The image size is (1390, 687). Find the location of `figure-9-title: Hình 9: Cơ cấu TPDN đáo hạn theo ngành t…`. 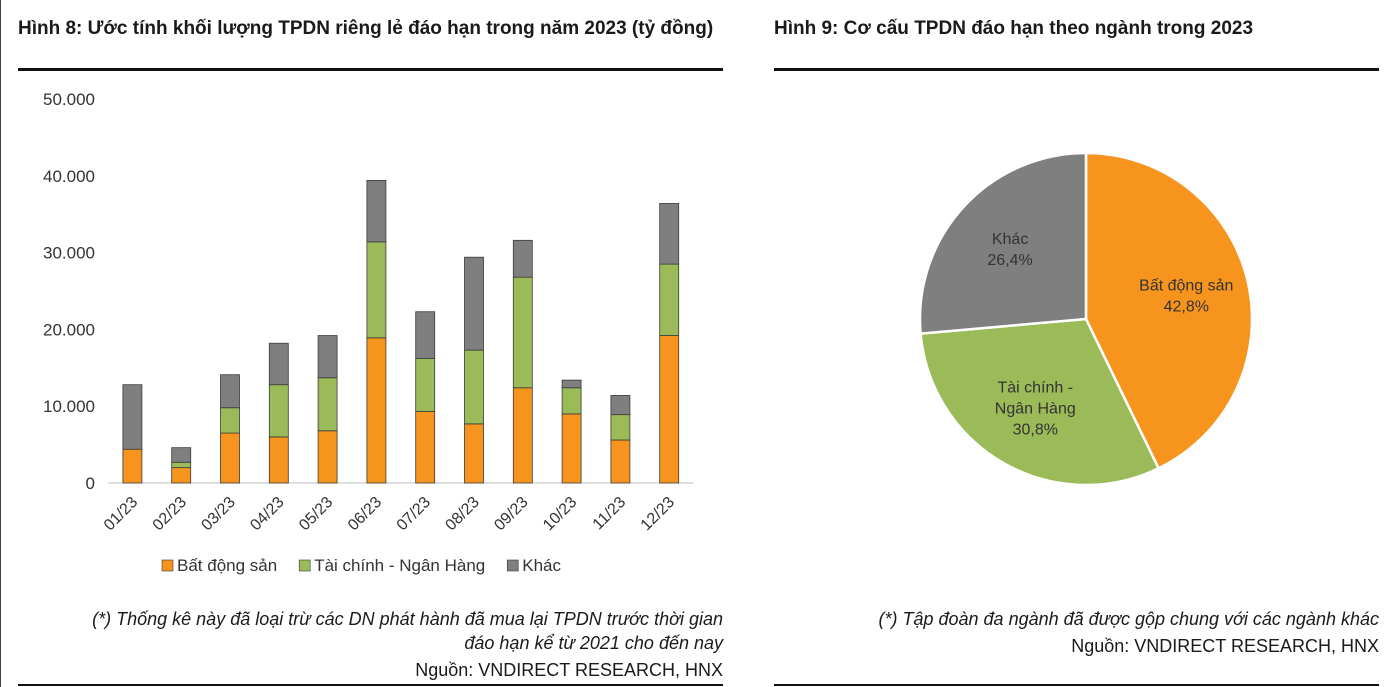

figure-9-title: Hình 9: Cơ cấu TPDN đáo hạn theo ngành t… is located at coordinates (1014, 28).